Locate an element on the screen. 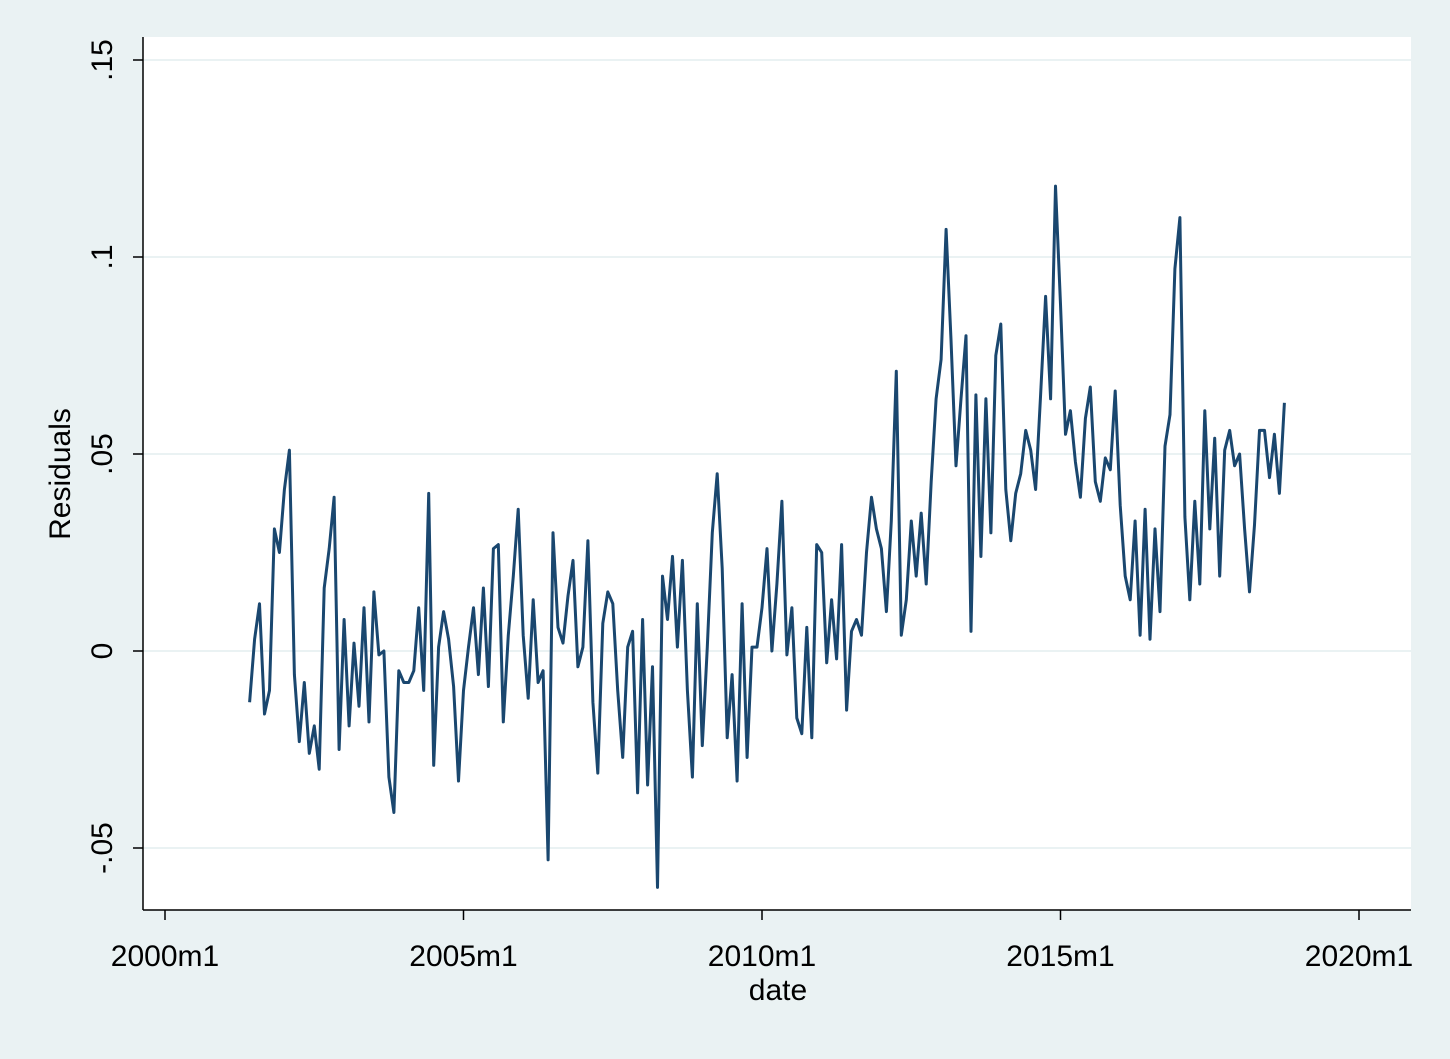 The image size is (1450, 1059). y-tick-label: .1 is located at coordinates (102, 256).